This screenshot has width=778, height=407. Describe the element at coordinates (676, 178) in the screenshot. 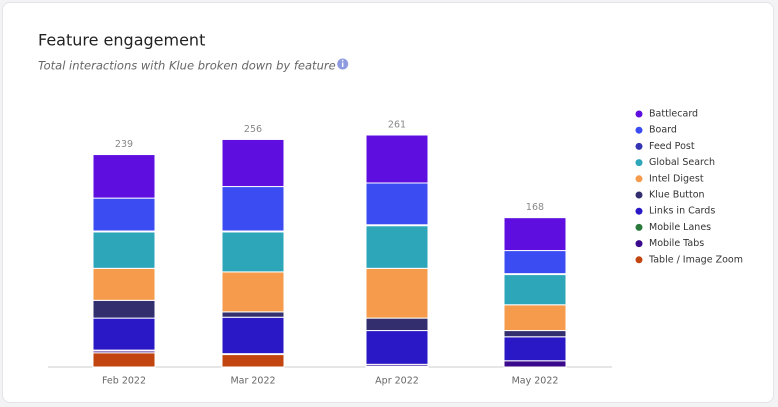

I see `legend-label: Intel Digest` at that location.